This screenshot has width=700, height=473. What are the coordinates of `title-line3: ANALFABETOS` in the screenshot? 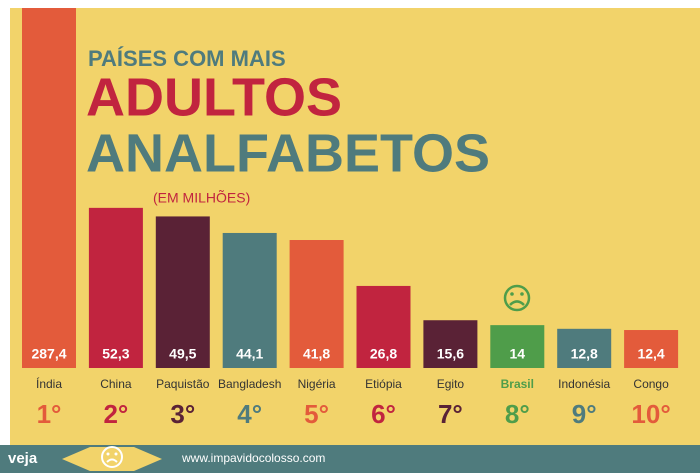 It's located at (288, 153).